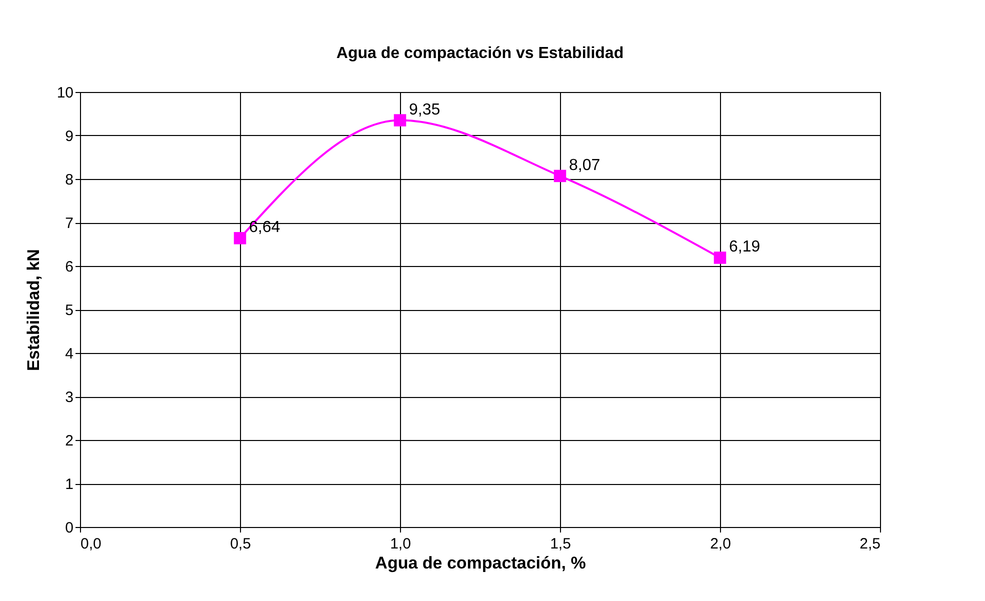  Describe the element at coordinates (870, 544) in the screenshot. I see `x-tick-label: 2,5` at that location.